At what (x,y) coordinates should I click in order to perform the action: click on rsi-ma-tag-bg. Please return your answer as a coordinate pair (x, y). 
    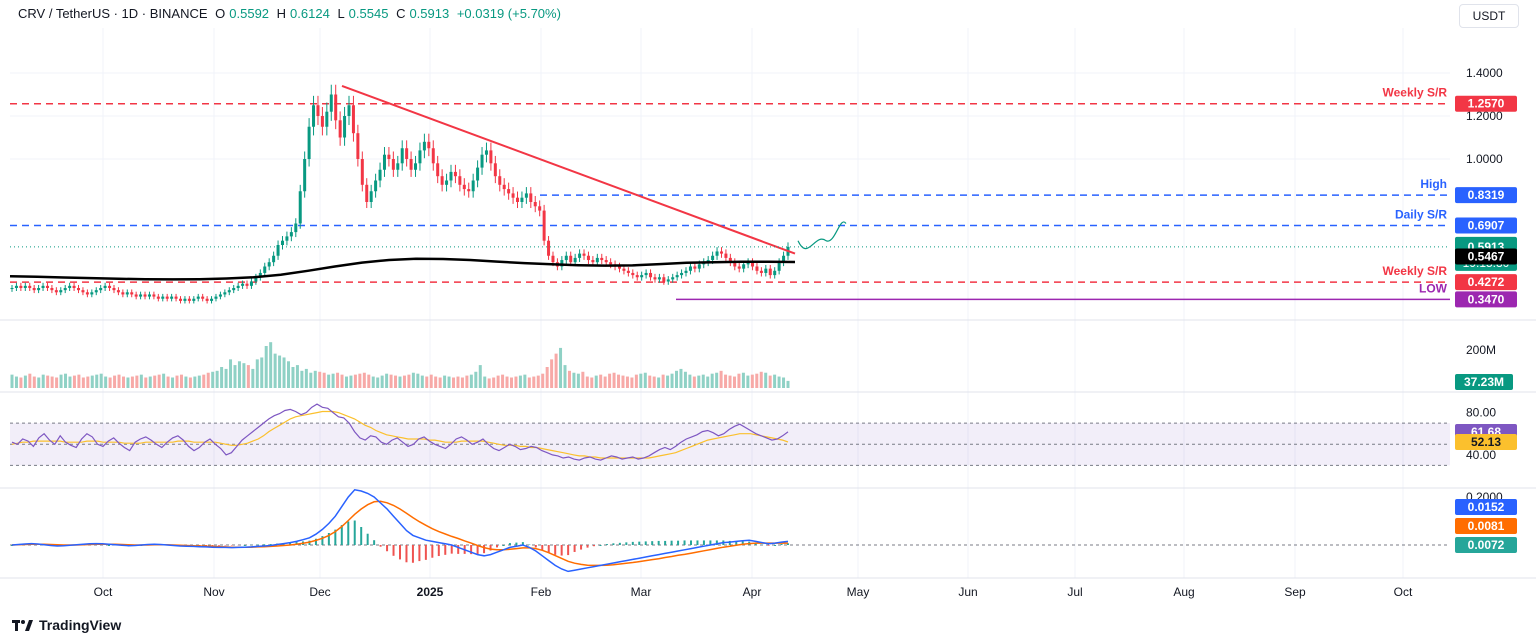
    Looking at the image, I should click on (1486, 442).